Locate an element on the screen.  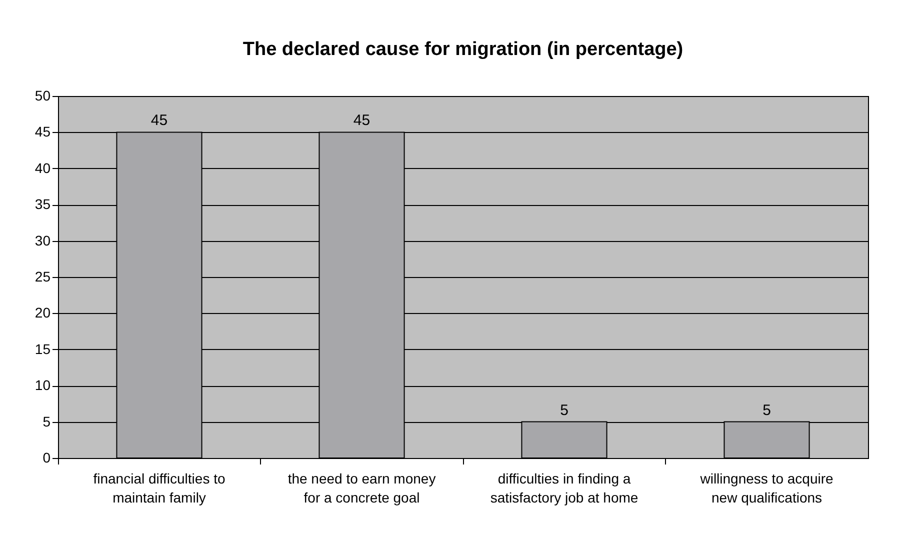
y-tick-label: 5 is located at coordinates (46, 421).